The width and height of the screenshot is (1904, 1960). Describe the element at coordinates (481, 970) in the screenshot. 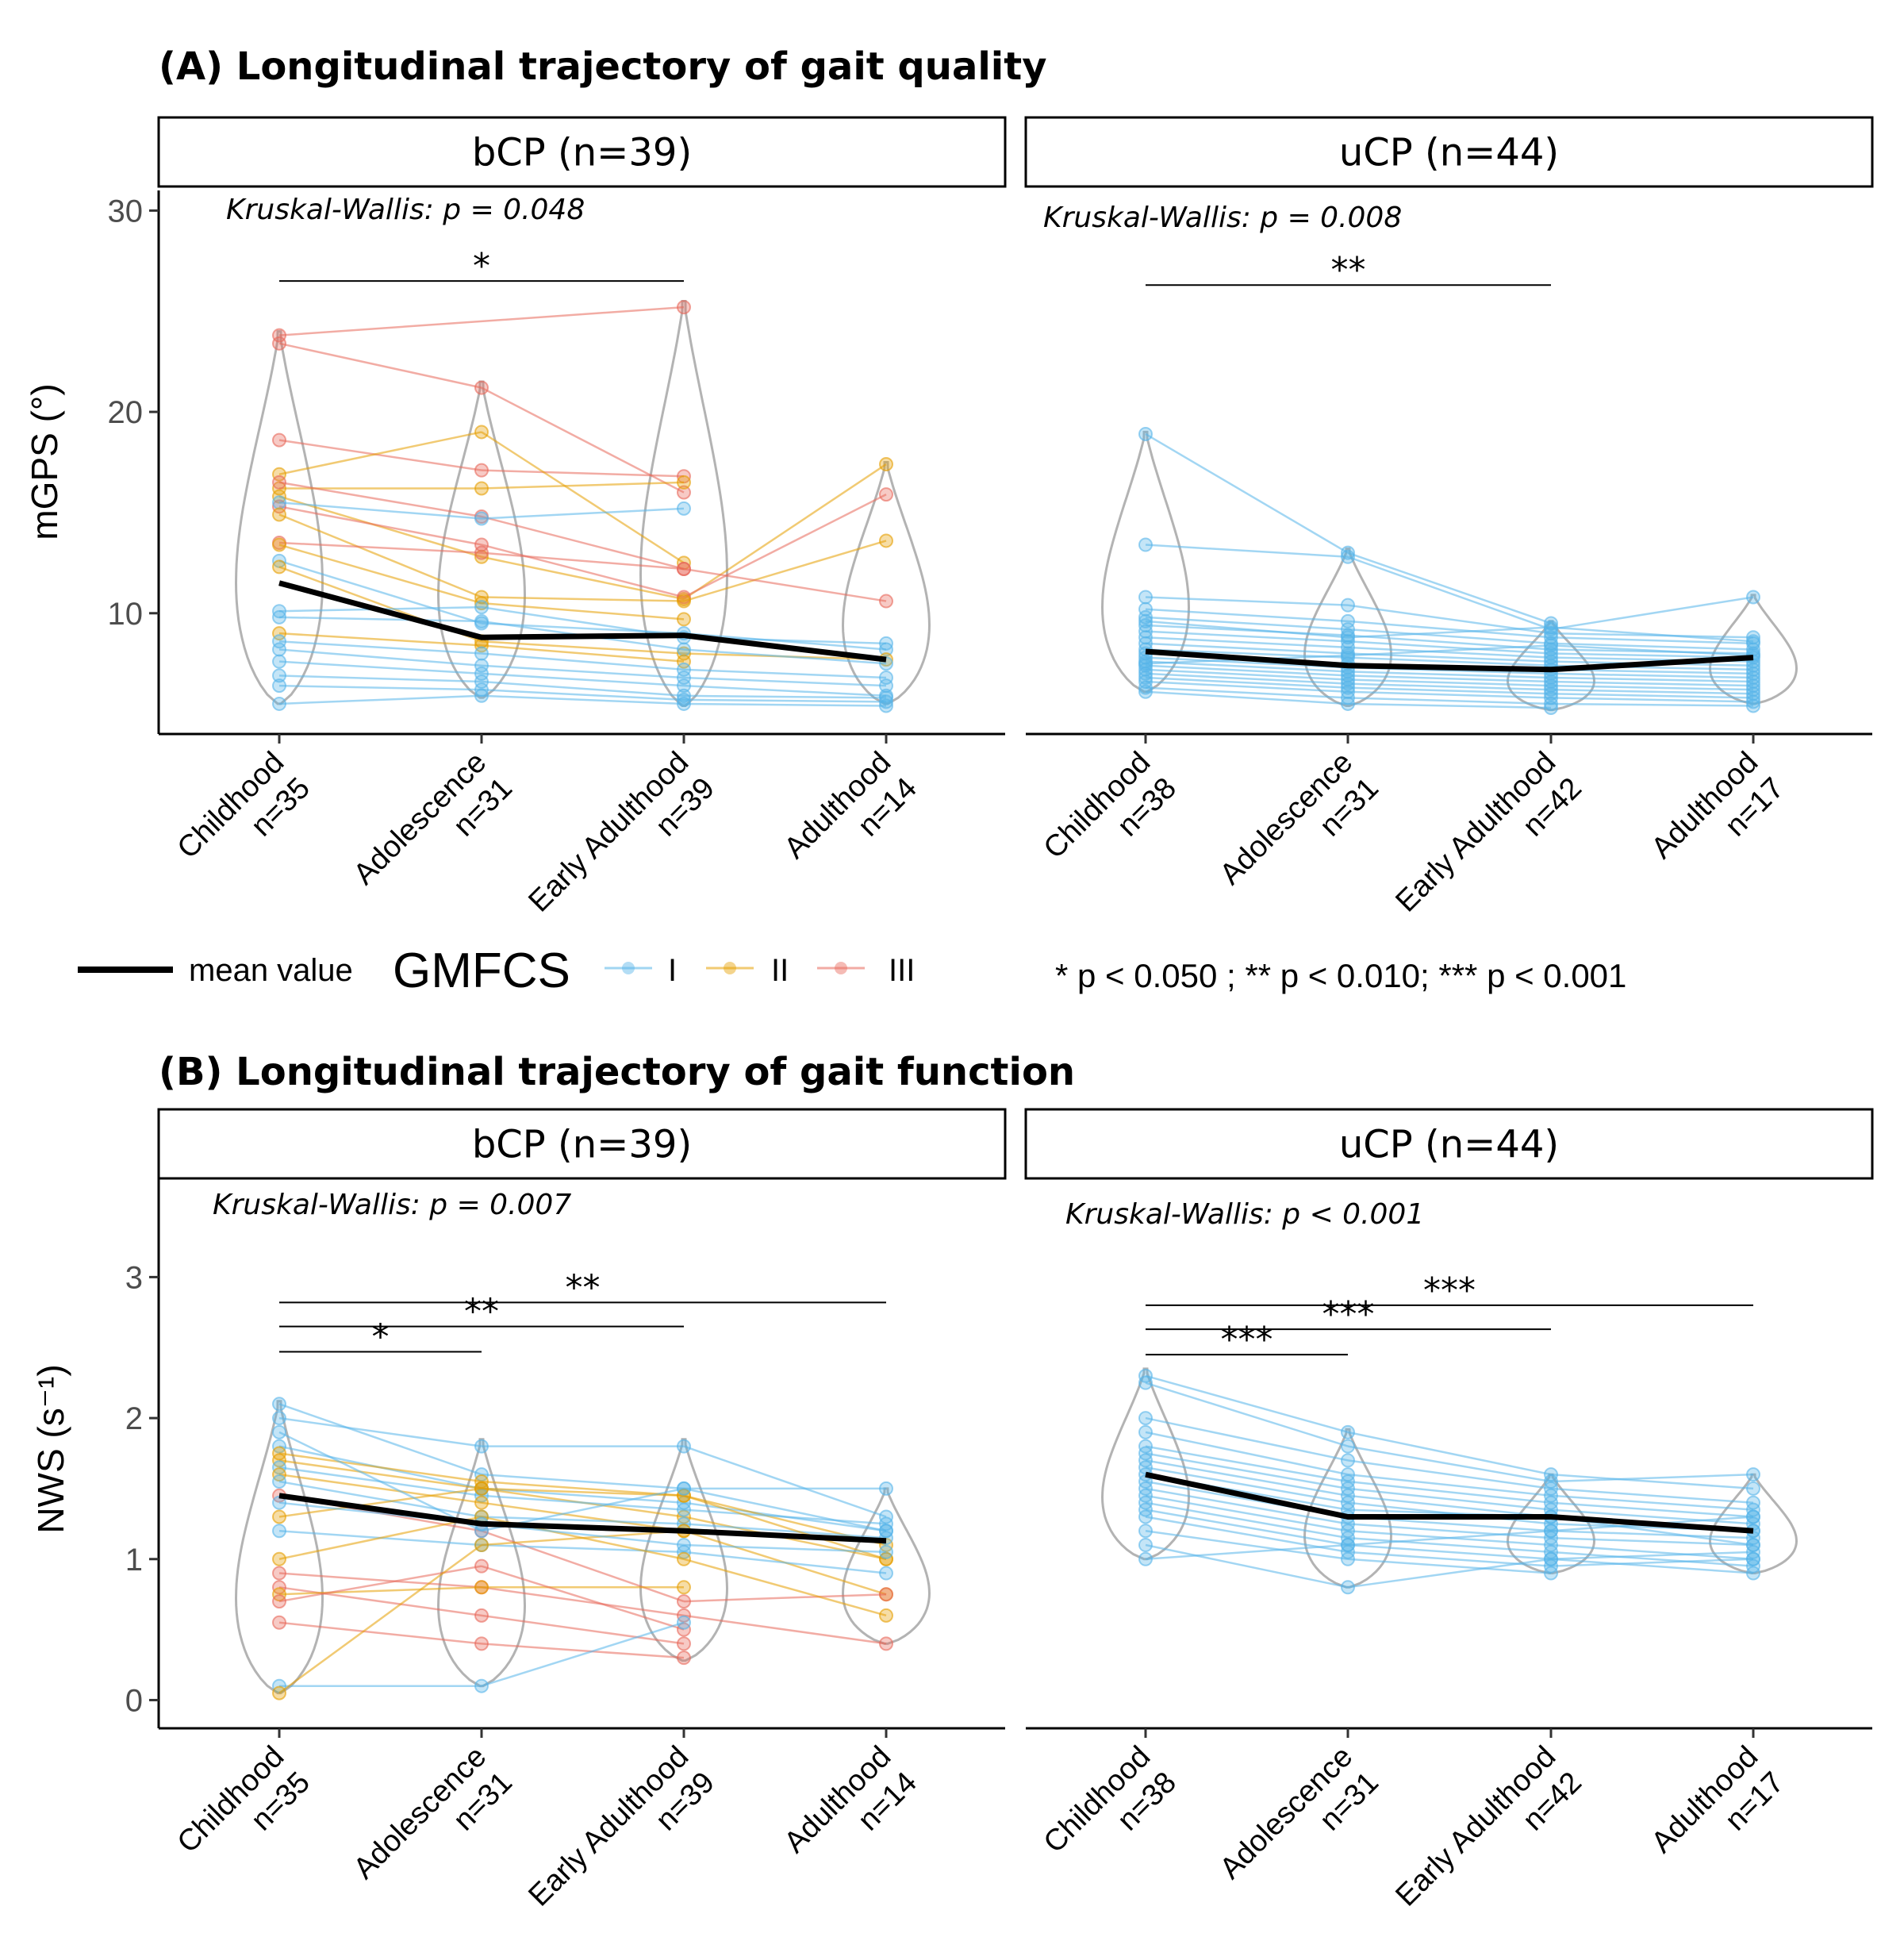

I see `legend-gmfcs-title: GMFCS` at that location.